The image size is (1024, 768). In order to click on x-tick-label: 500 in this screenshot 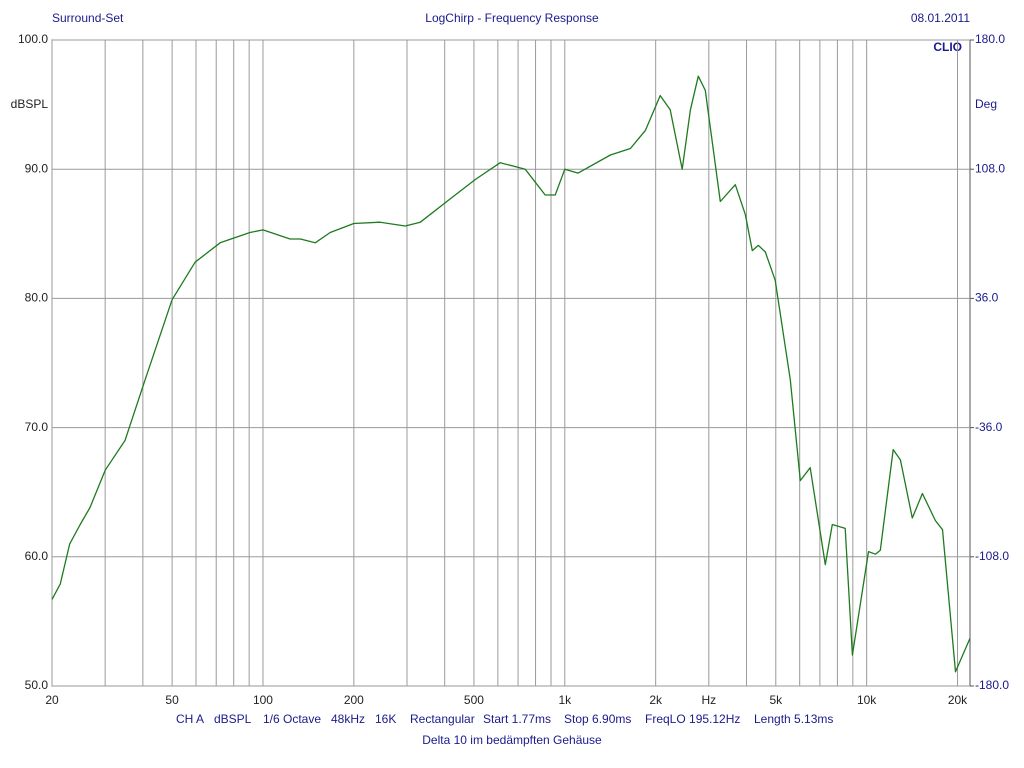, I will do `click(474, 700)`.